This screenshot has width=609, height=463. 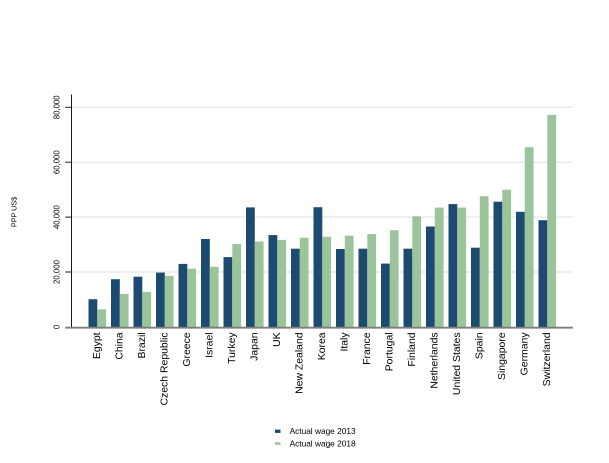 What do you see at coordinates (502, 356) in the screenshot?
I see `svg-text: Singapore` at bounding box center [502, 356].